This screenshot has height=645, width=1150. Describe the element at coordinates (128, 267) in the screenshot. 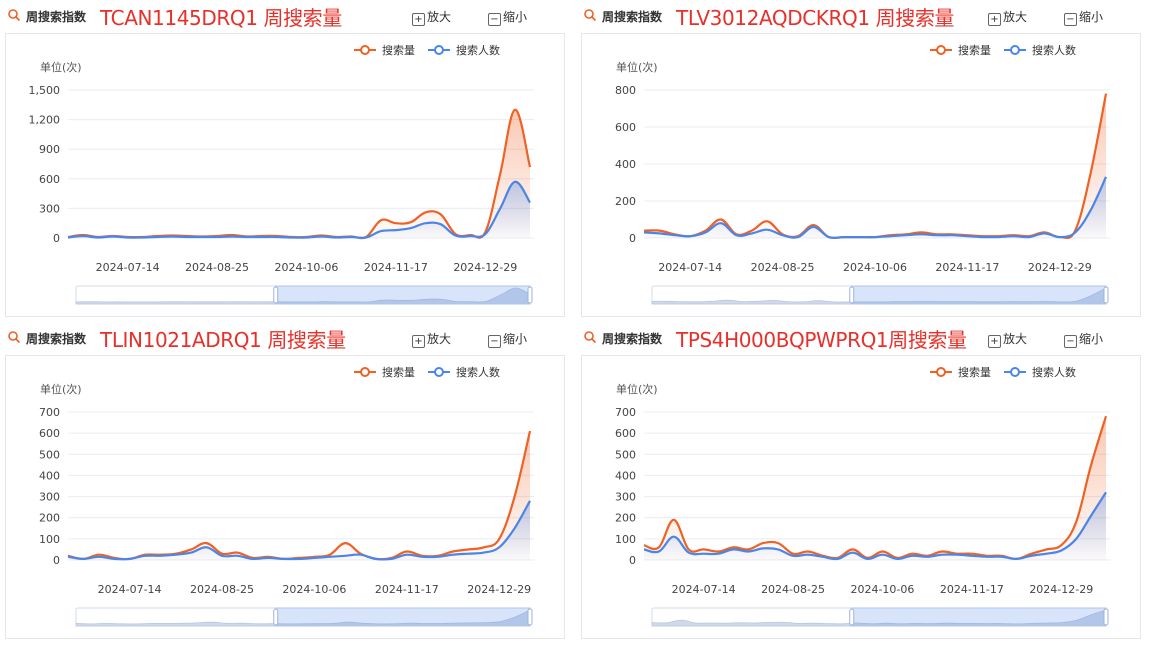

I see `x-tick-label: 2024-07-14` at that location.